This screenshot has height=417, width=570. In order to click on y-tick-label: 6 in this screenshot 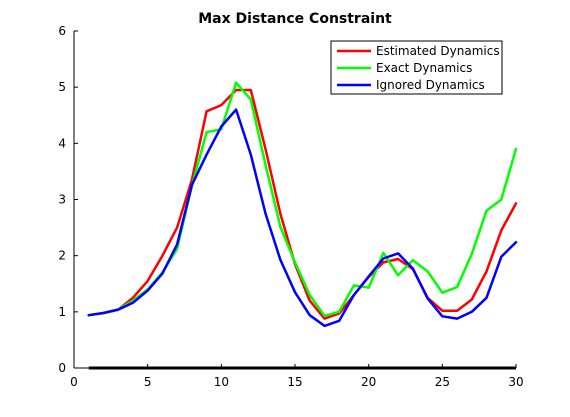, I will do `click(62, 31)`.